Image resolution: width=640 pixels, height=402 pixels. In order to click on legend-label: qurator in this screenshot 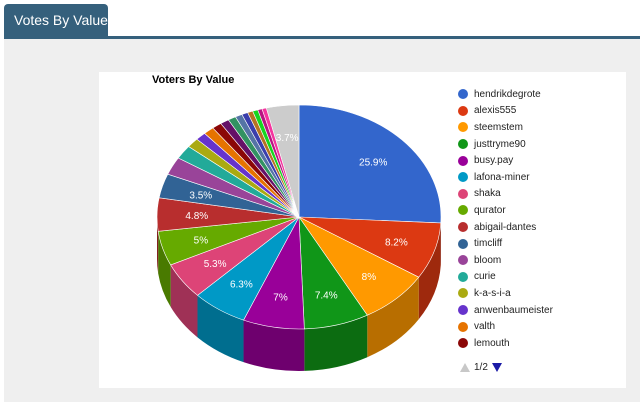, I will do `click(490, 210)`.